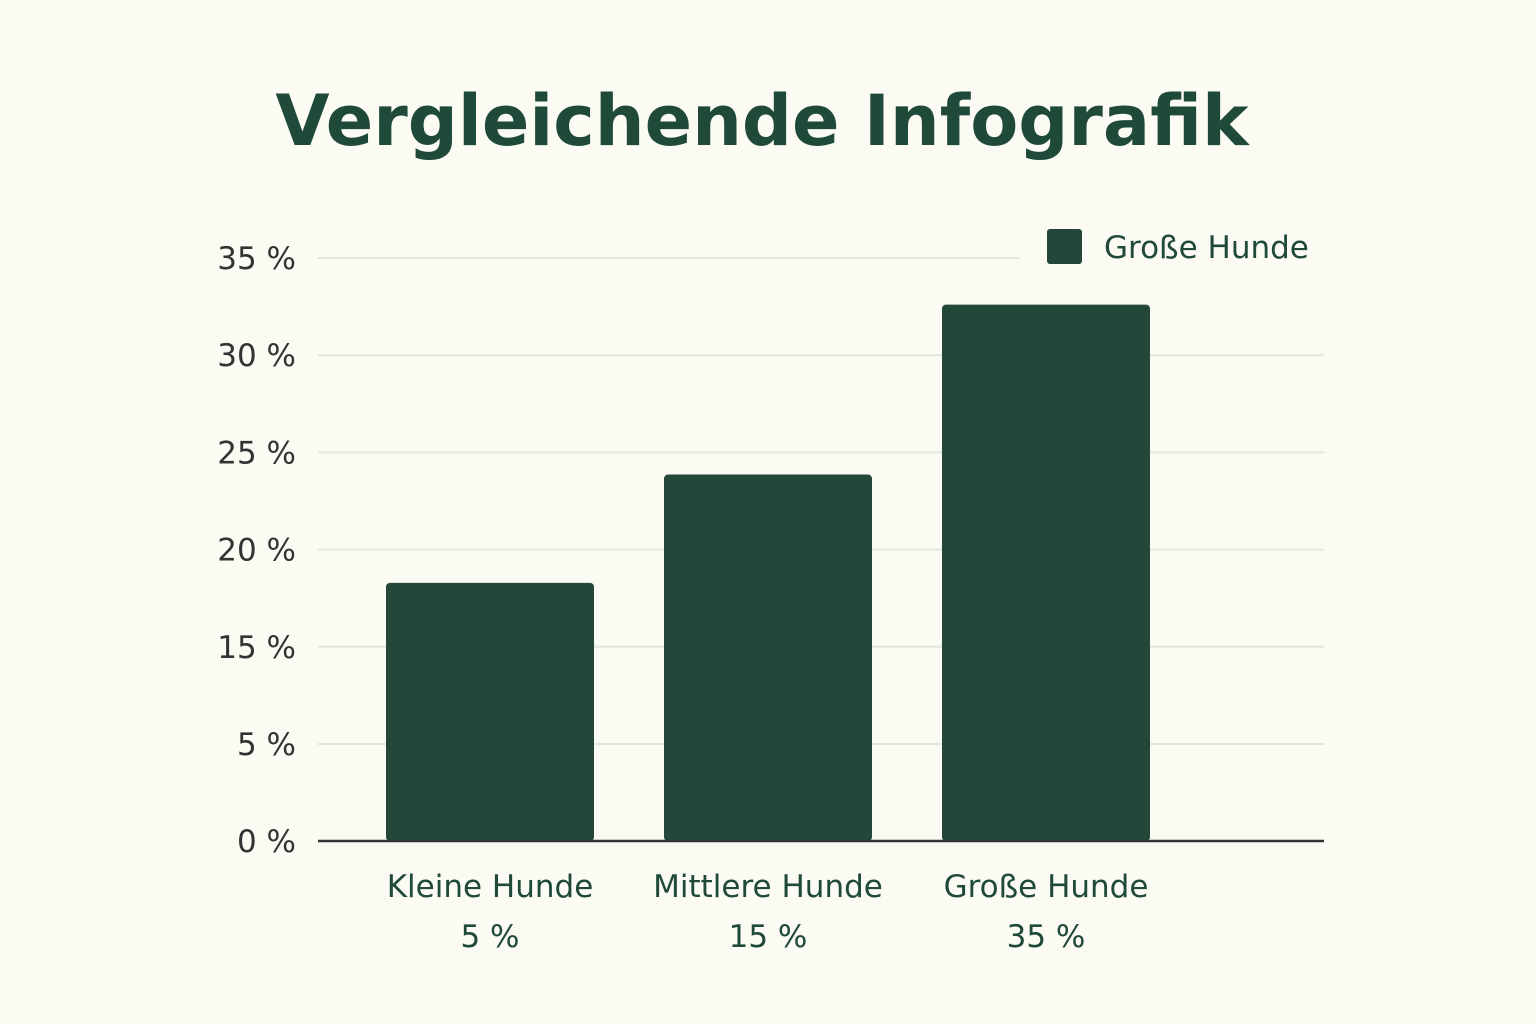 The width and height of the screenshot is (1536, 1024). Describe the element at coordinates (1046, 937) in the screenshot. I see `x-value-label: 35 %` at that location.